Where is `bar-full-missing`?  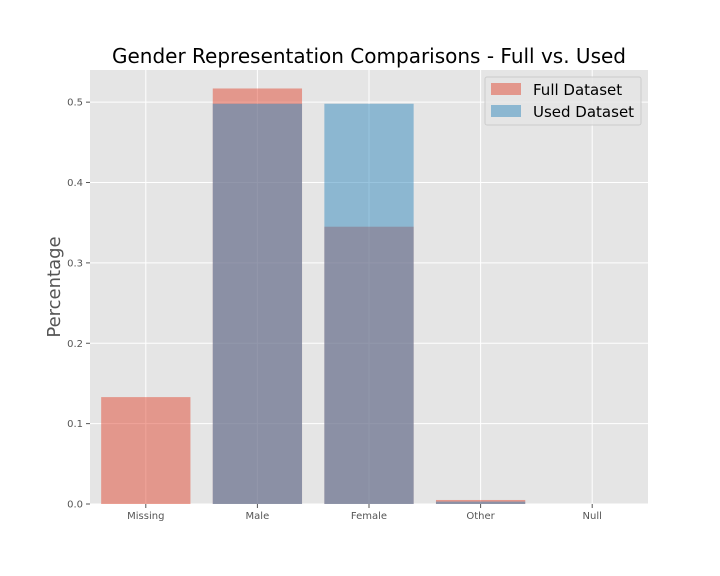 bar-full-missing is located at coordinates (146, 450).